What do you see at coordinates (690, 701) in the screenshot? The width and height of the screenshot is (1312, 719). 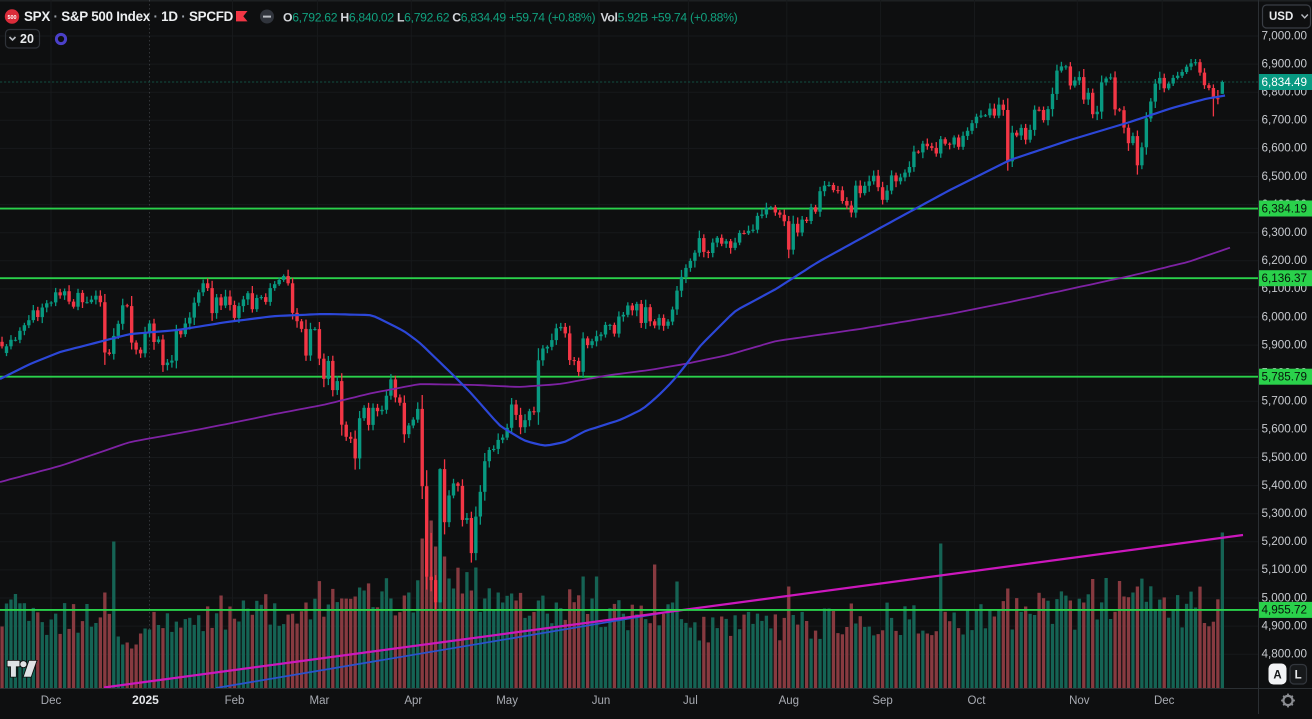 I see `svg-text: Jul` at bounding box center [690, 701].